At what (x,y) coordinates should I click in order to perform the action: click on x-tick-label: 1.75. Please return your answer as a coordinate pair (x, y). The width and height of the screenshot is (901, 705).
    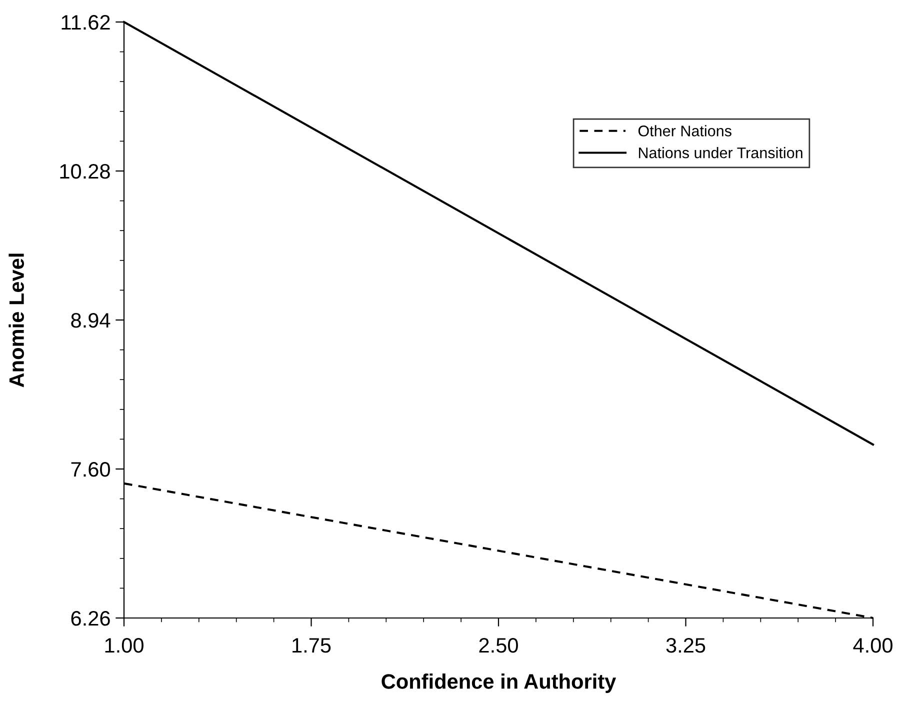
    Looking at the image, I should click on (311, 645).